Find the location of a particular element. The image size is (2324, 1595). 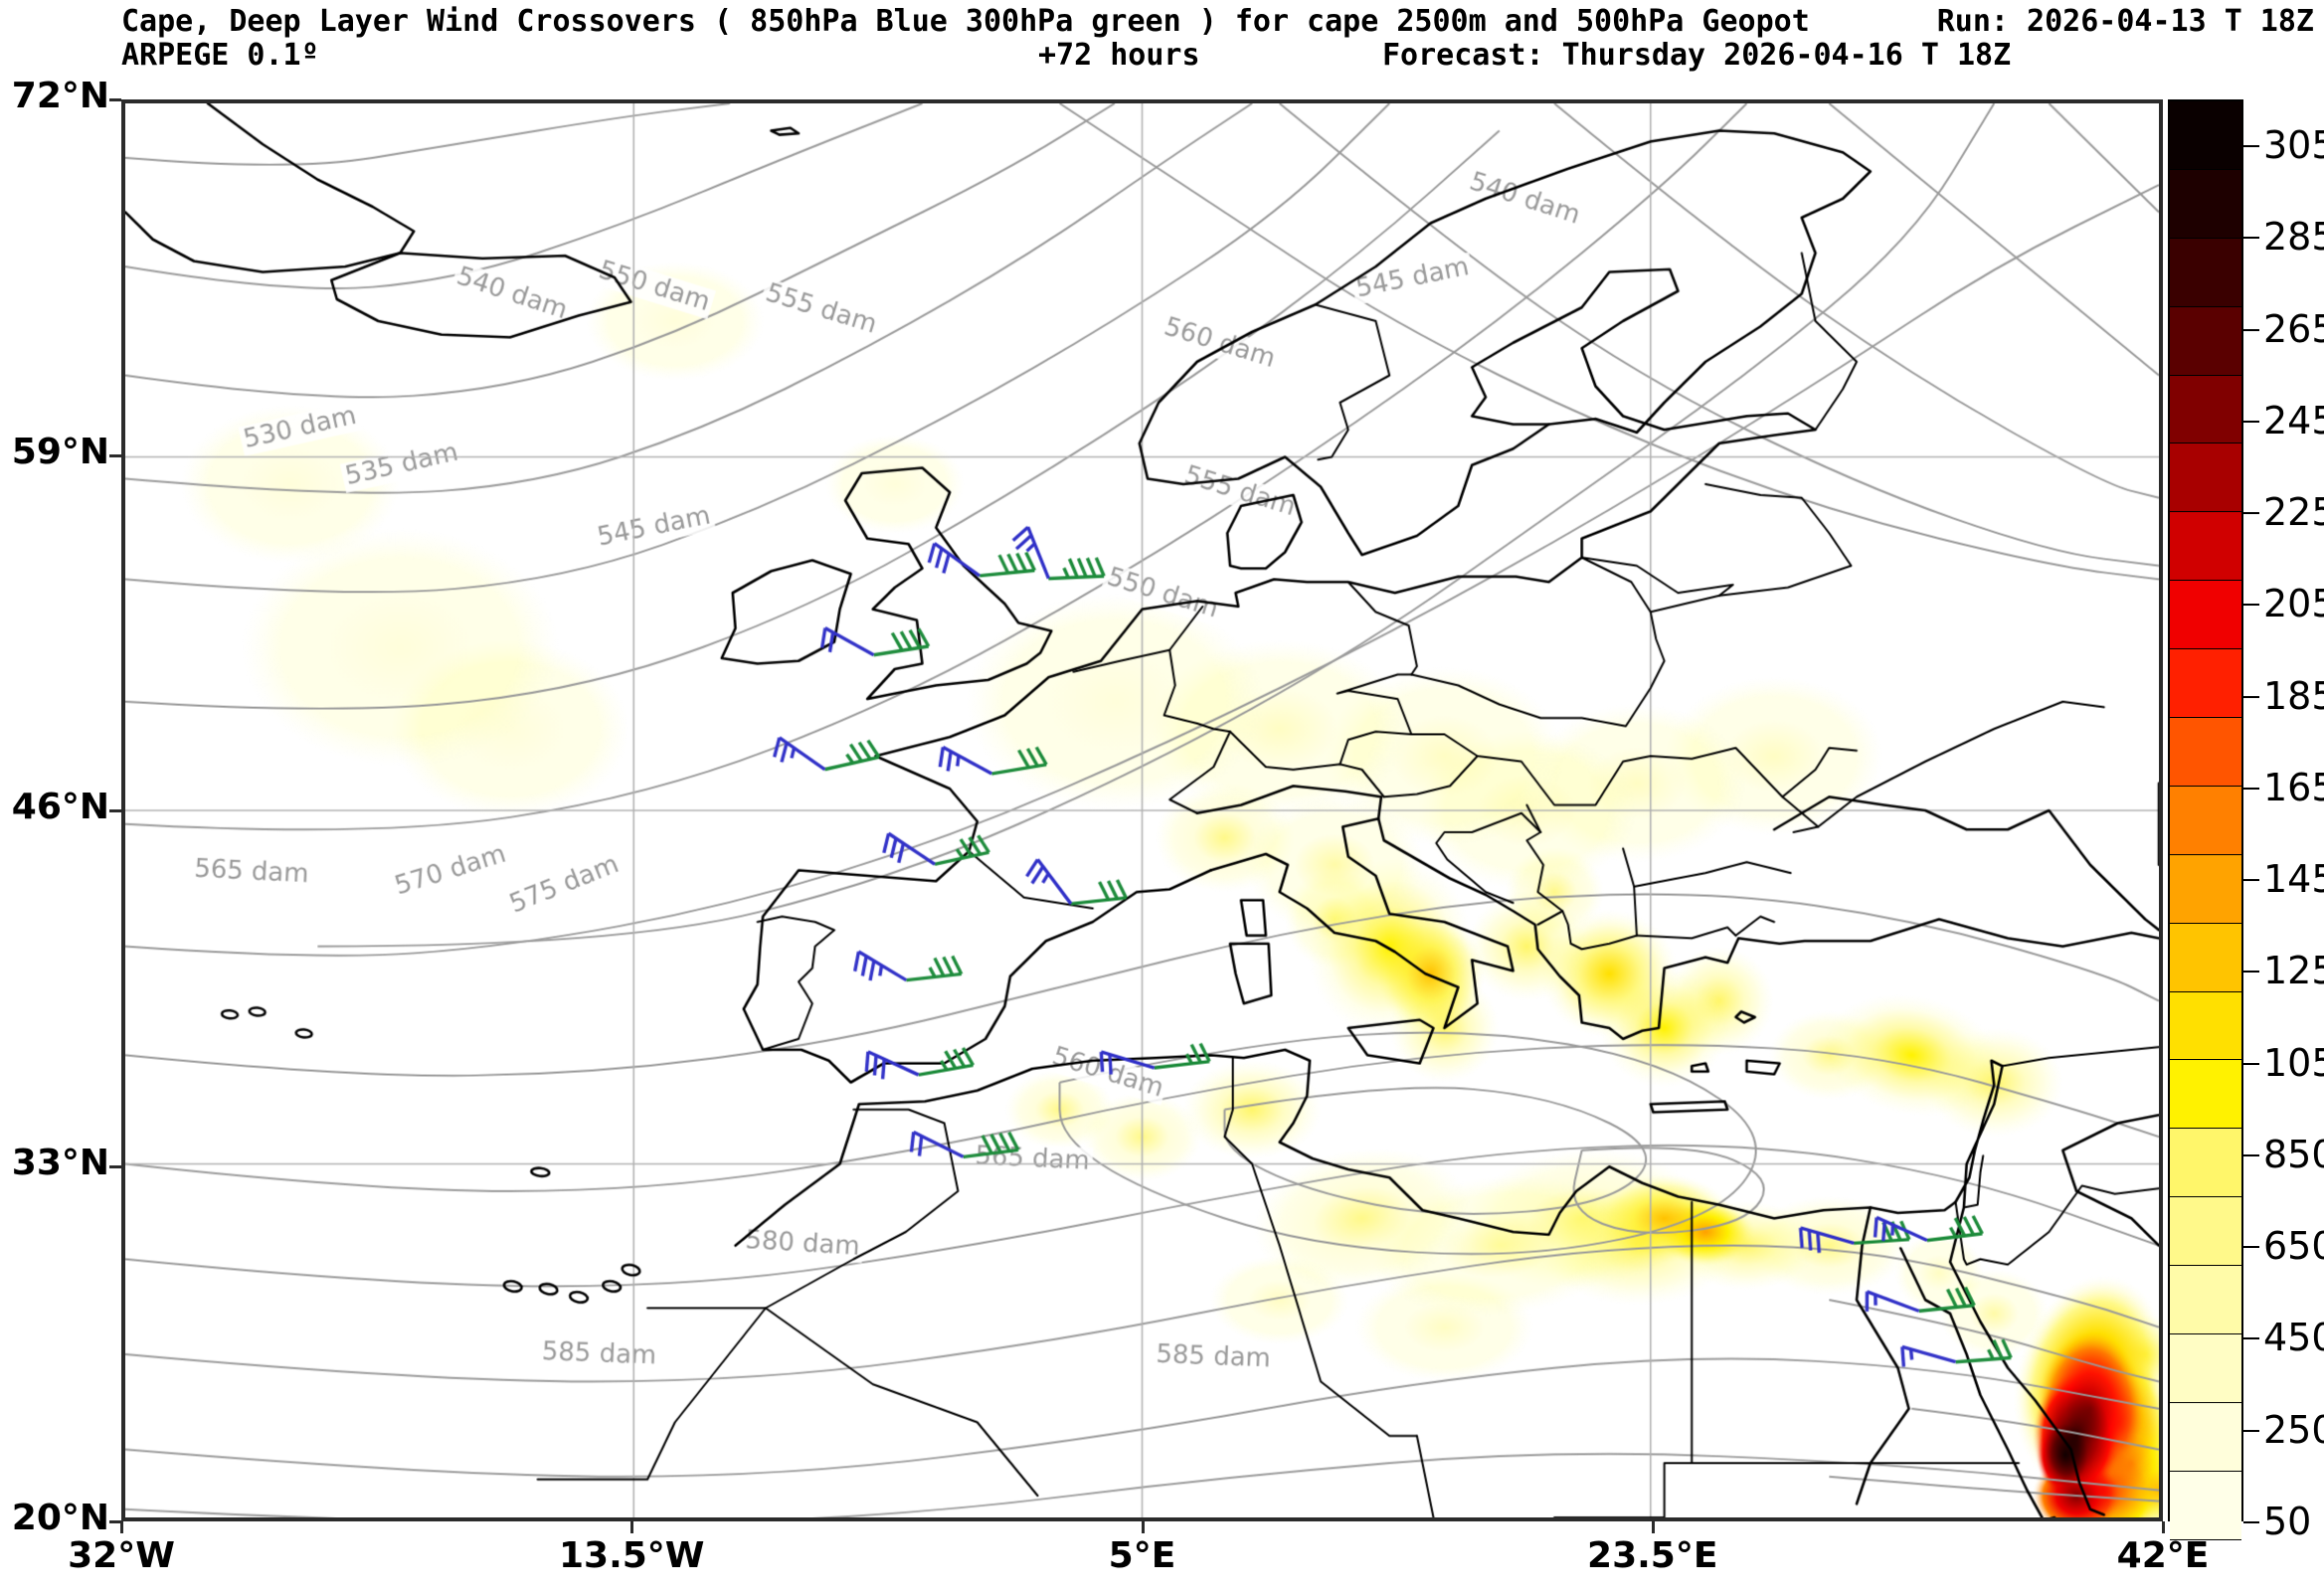

x-tick-label: 42°E is located at coordinates (2163, 1556).